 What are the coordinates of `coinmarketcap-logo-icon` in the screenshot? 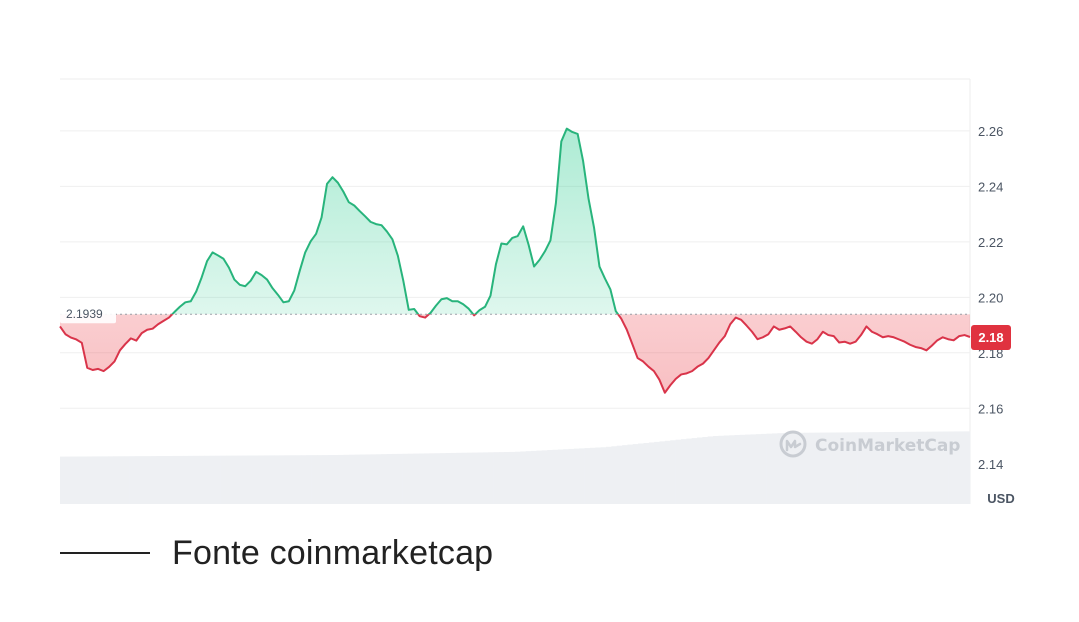 It's located at (793, 444).